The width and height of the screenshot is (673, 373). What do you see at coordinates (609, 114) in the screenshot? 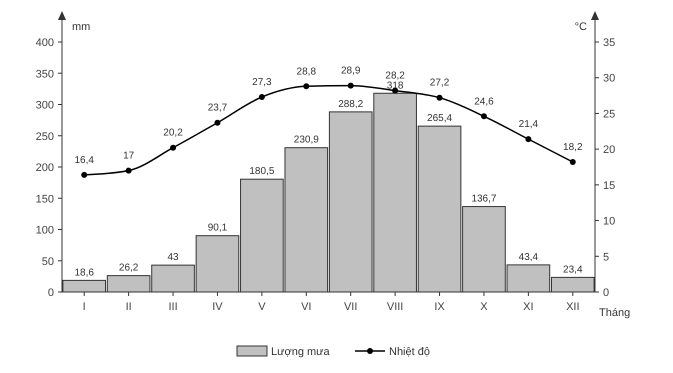
I see `y2-tick-label: 25` at bounding box center [609, 114].